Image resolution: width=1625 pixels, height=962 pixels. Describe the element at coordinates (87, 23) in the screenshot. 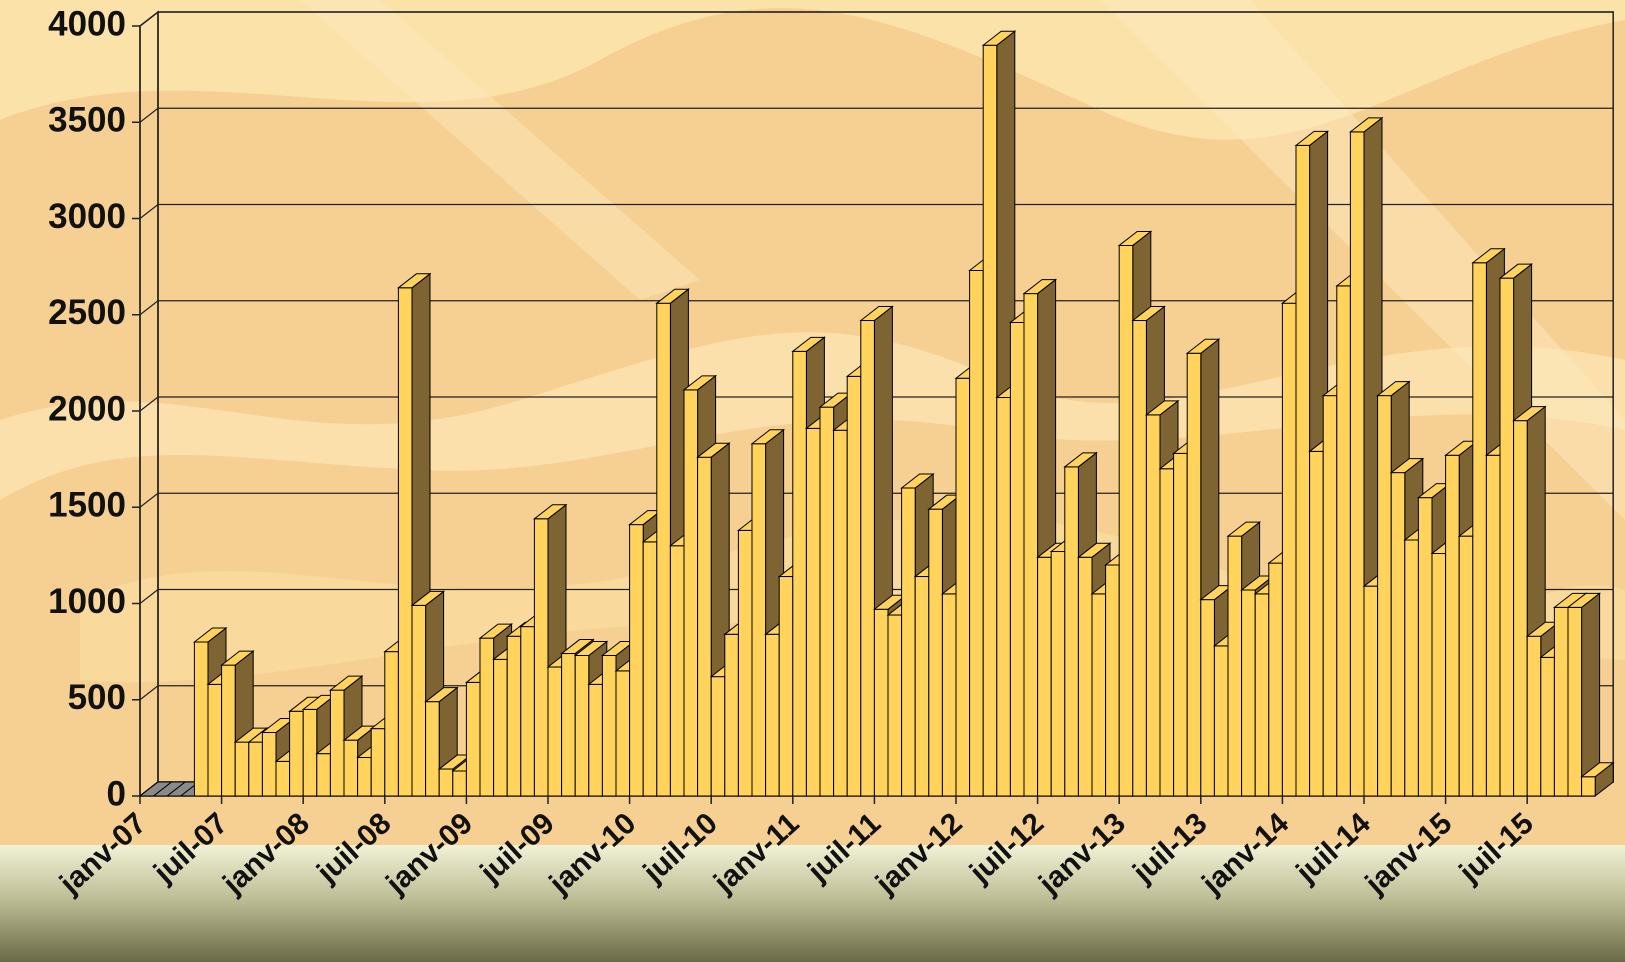

I see `y-tick-label: 4000` at that location.